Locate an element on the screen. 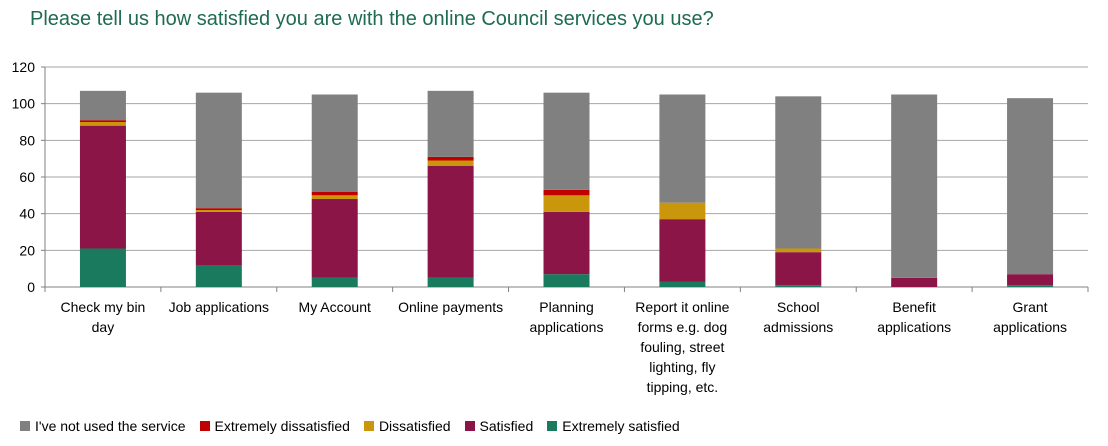 Image resolution: width=1108 pixels, height=446 pixels. x-category-label: forms e.g. dog is located at coordinates (683, 327).